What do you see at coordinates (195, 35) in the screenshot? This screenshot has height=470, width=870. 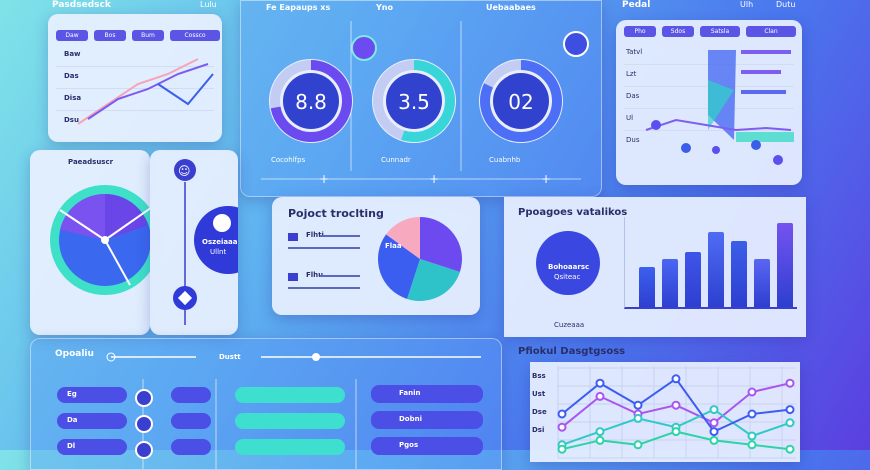 I see `left-table-col-4: Cossco` at bounding box center [195, 35].